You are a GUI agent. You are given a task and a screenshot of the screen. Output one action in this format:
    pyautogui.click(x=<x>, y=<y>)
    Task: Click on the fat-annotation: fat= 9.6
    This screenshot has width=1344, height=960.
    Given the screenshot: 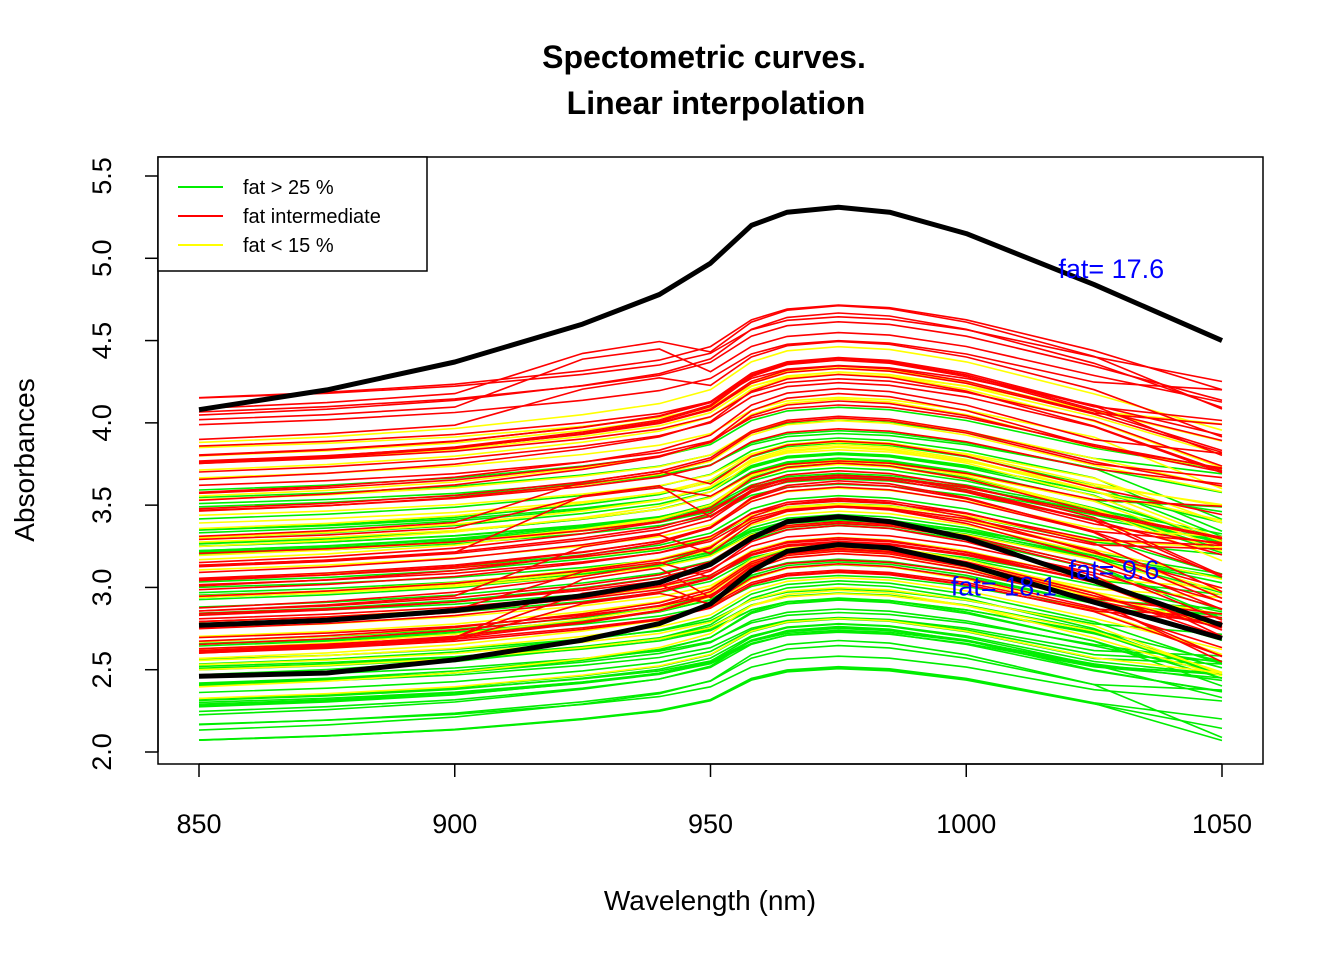 What is the action you would take?
    pyautogui.click(x=1114, y=570)
    